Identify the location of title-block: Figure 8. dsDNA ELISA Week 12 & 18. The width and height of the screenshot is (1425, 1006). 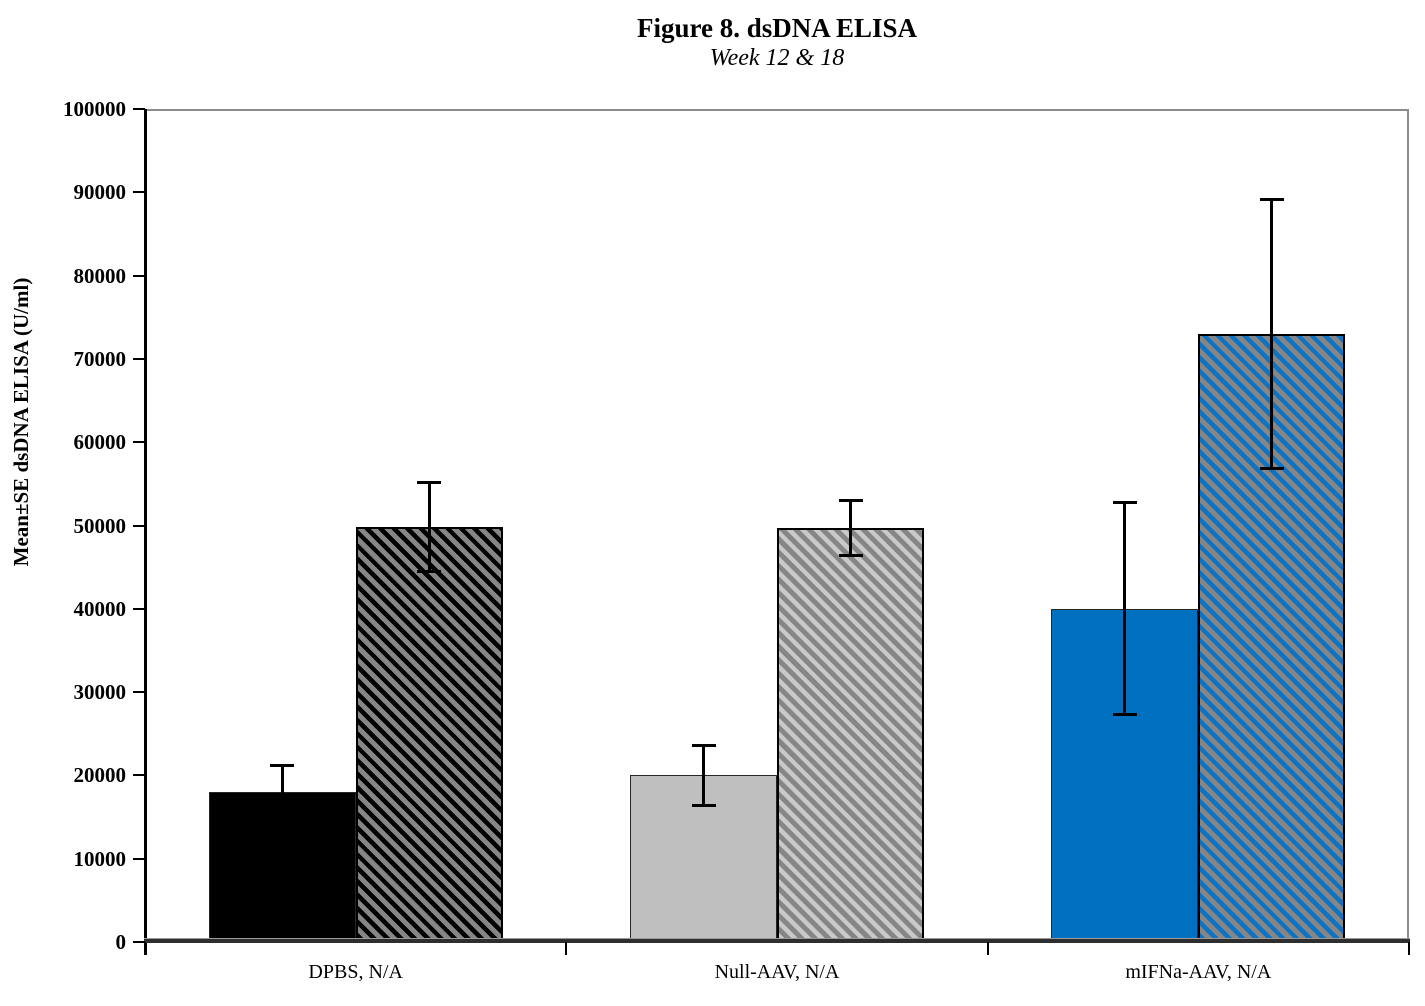
(777, 42).